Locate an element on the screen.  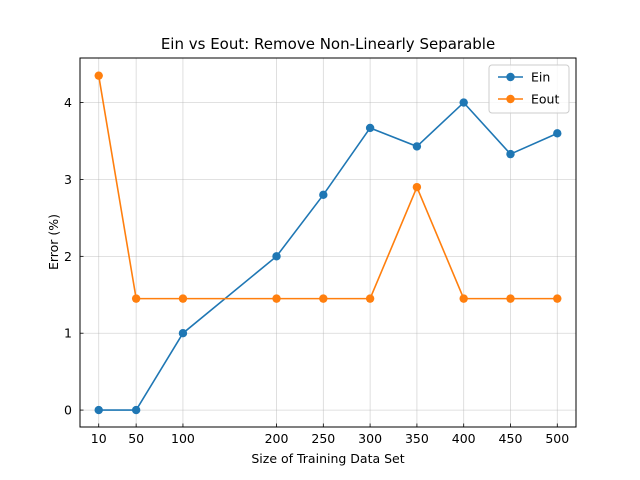
x-tick-label: 10 is located at coordinates (99, 438).